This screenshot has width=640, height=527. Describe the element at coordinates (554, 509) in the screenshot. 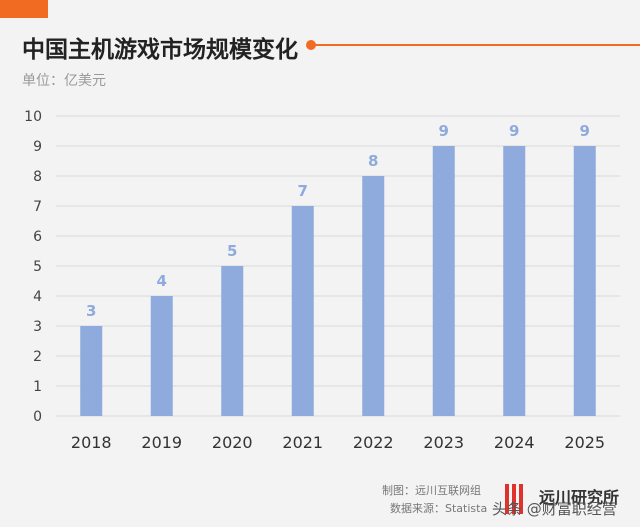

I see `watermark: 头条 @财富职经营` at that location.